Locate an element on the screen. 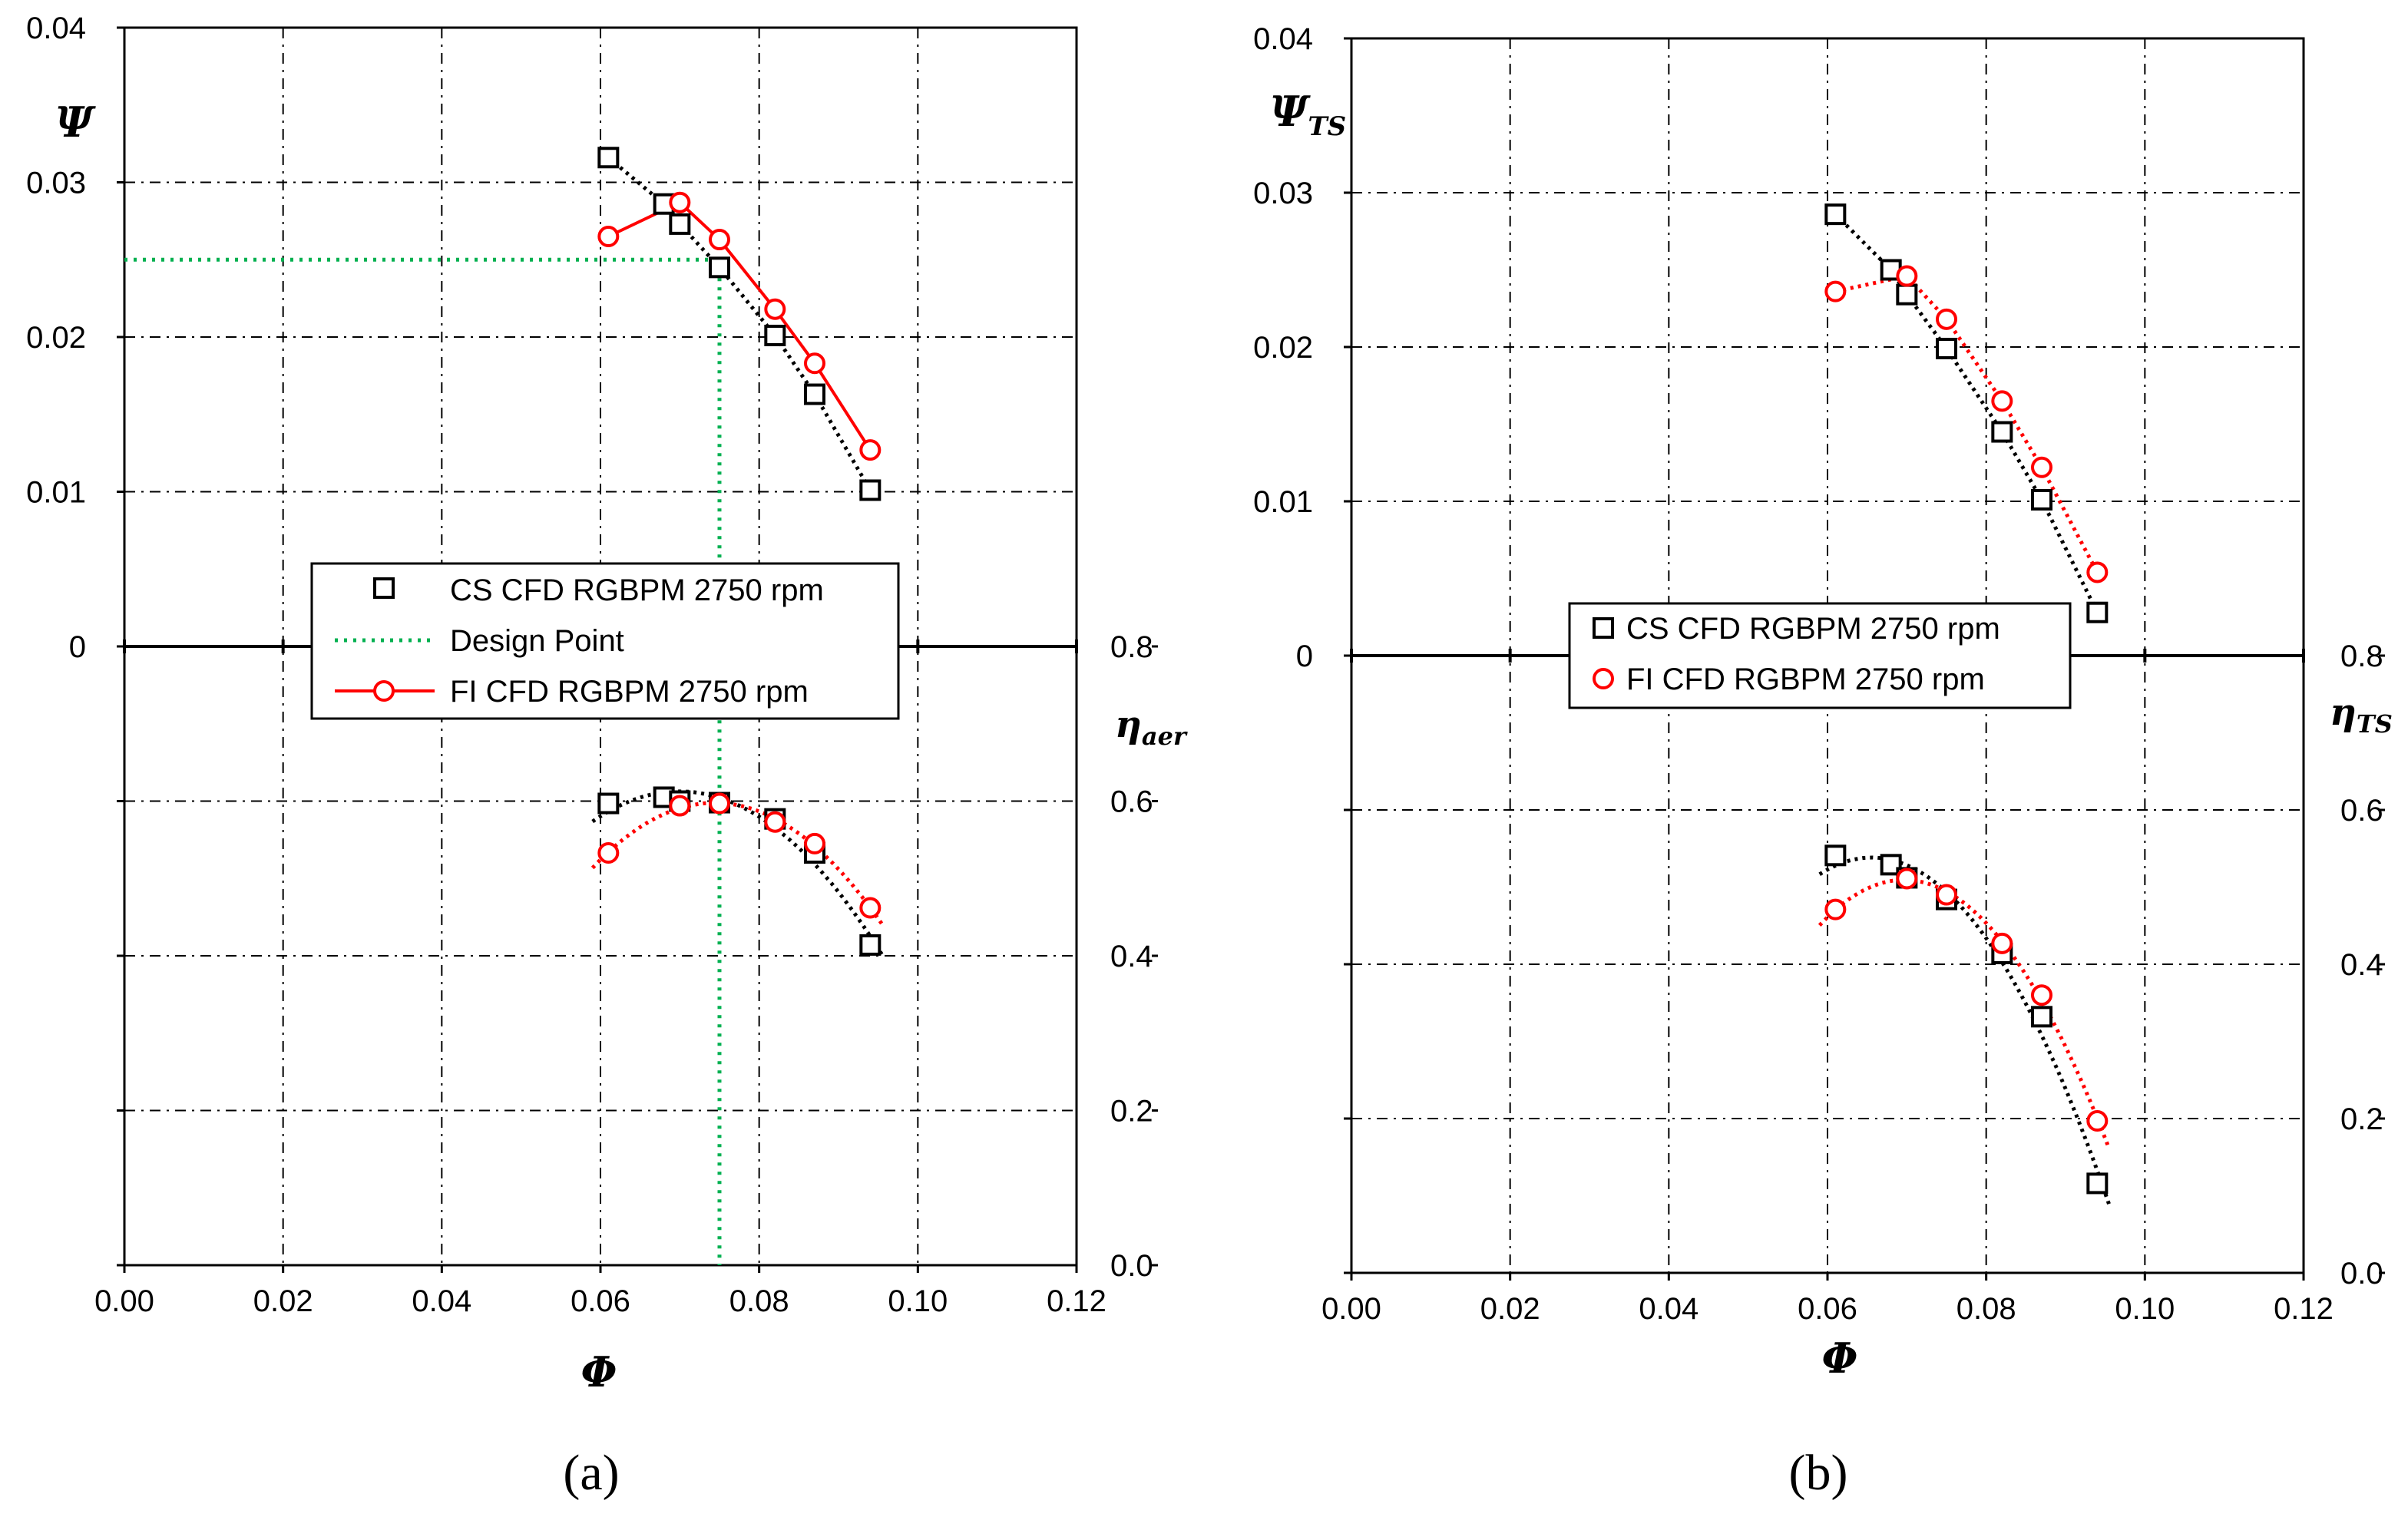 Image resolution: width=2408 pixels, height=1517 pixels. x-axis-symbol-b: Φ is located at coordinates (1839, 1358).